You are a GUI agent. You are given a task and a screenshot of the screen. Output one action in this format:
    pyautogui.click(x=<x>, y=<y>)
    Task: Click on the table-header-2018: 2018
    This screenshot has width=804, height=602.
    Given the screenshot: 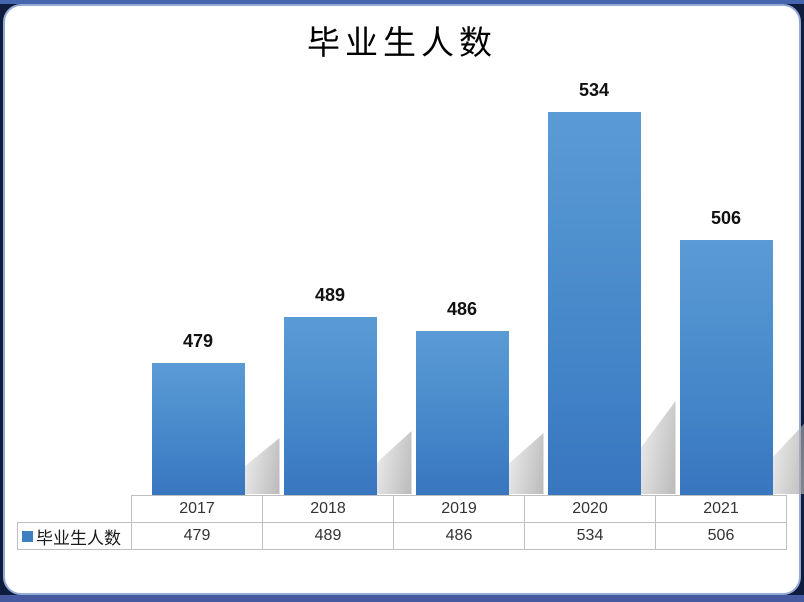 What is the action you would take?
    pyautogui.click(x=328, y=509)
    